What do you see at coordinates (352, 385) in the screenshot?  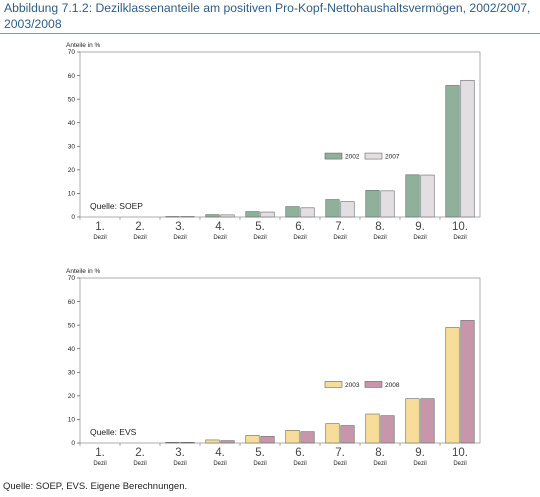 I see `legend-label-2003: 2003` at bounding box center [352, 385].